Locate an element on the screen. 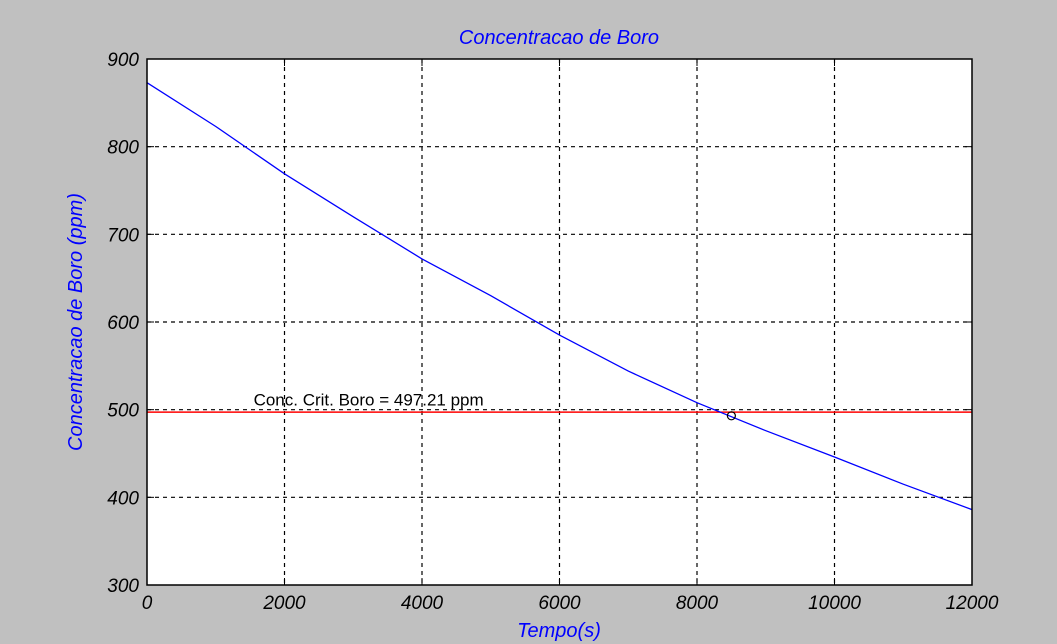 The height and width of the screenshot is (644, 1057). y-tick-label: 500 is located at coordinates (123, 411).